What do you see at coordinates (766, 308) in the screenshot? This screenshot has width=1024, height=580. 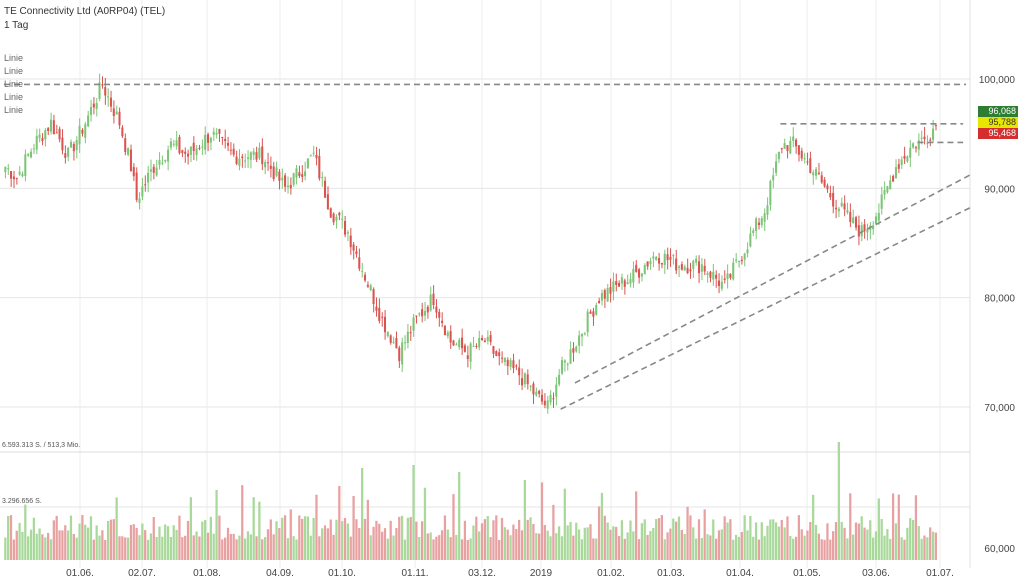 I see `trendline` at bounding box center [766, 308].